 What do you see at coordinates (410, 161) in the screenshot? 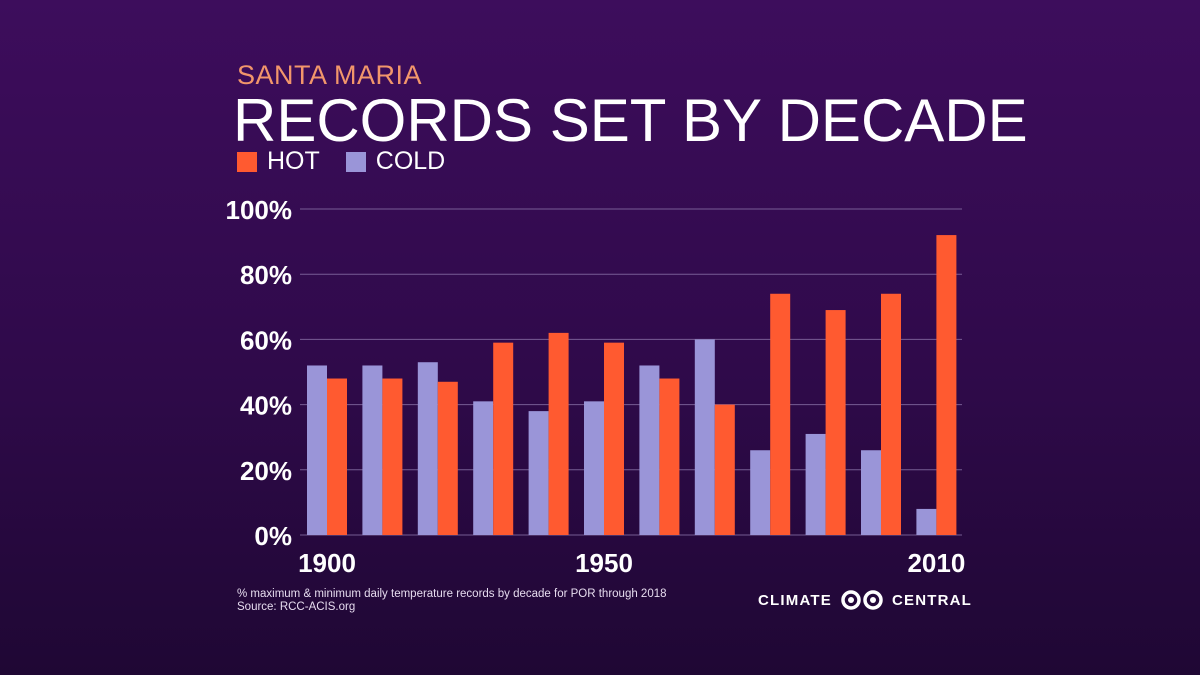
I see `legend-label-cold: COLD` at bounding box center [410, 161].